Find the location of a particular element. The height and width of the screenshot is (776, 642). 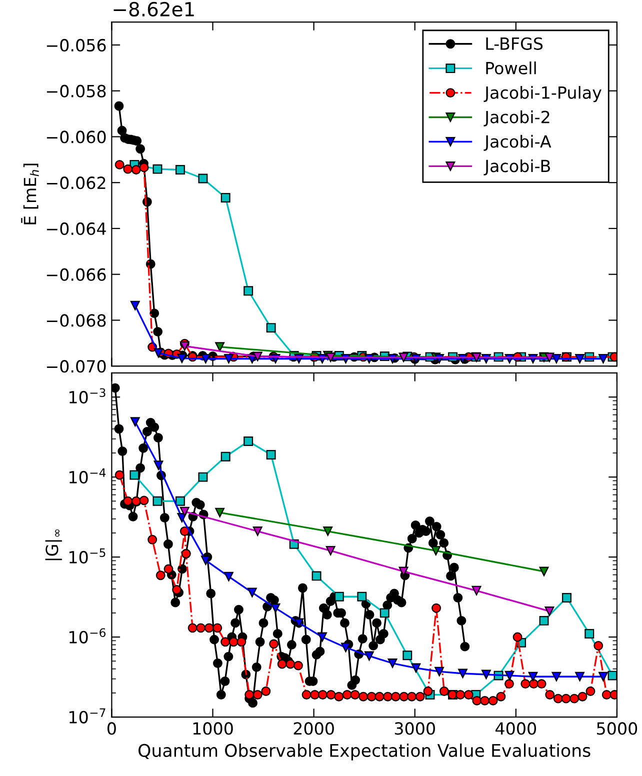

x-tick-label: 5000 is located at coordinates (617, 728).